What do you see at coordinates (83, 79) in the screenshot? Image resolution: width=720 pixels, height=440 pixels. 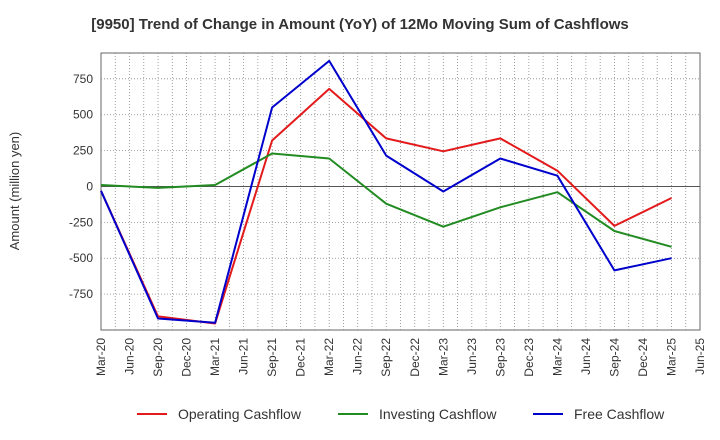 I see `y-tick-label: 750` at bounding box center [83, 79].